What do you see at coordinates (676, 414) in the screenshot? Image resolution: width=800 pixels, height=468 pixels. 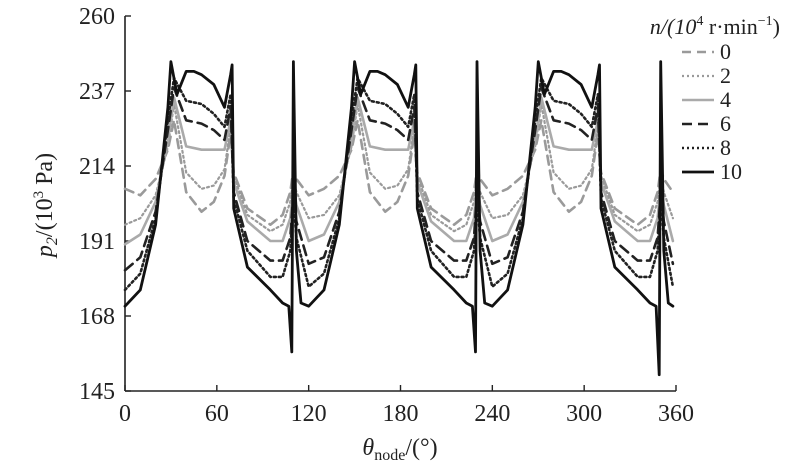 I see `x-tick-label: 360` at bounding box center [676, 414].